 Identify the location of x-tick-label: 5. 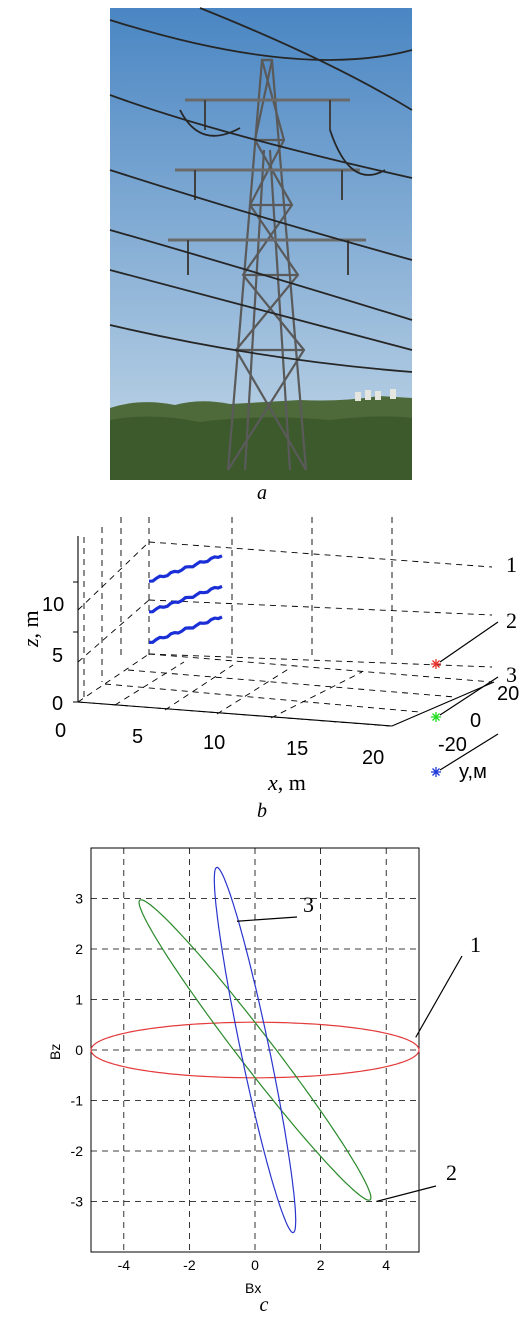
(137, 737).